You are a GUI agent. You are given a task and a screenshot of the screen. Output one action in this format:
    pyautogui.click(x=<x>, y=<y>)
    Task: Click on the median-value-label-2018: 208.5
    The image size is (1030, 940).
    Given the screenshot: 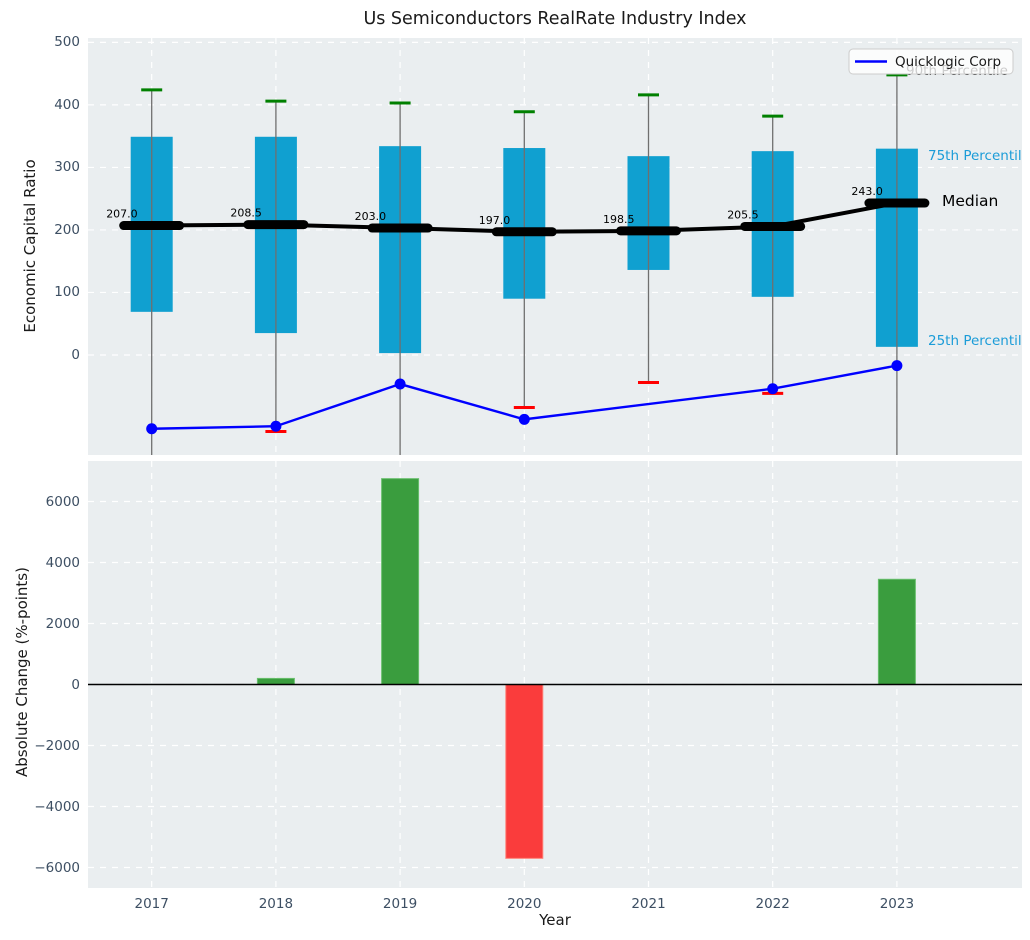 What is the action you would take?
    pyautogui.click(x=246, y=213)
    